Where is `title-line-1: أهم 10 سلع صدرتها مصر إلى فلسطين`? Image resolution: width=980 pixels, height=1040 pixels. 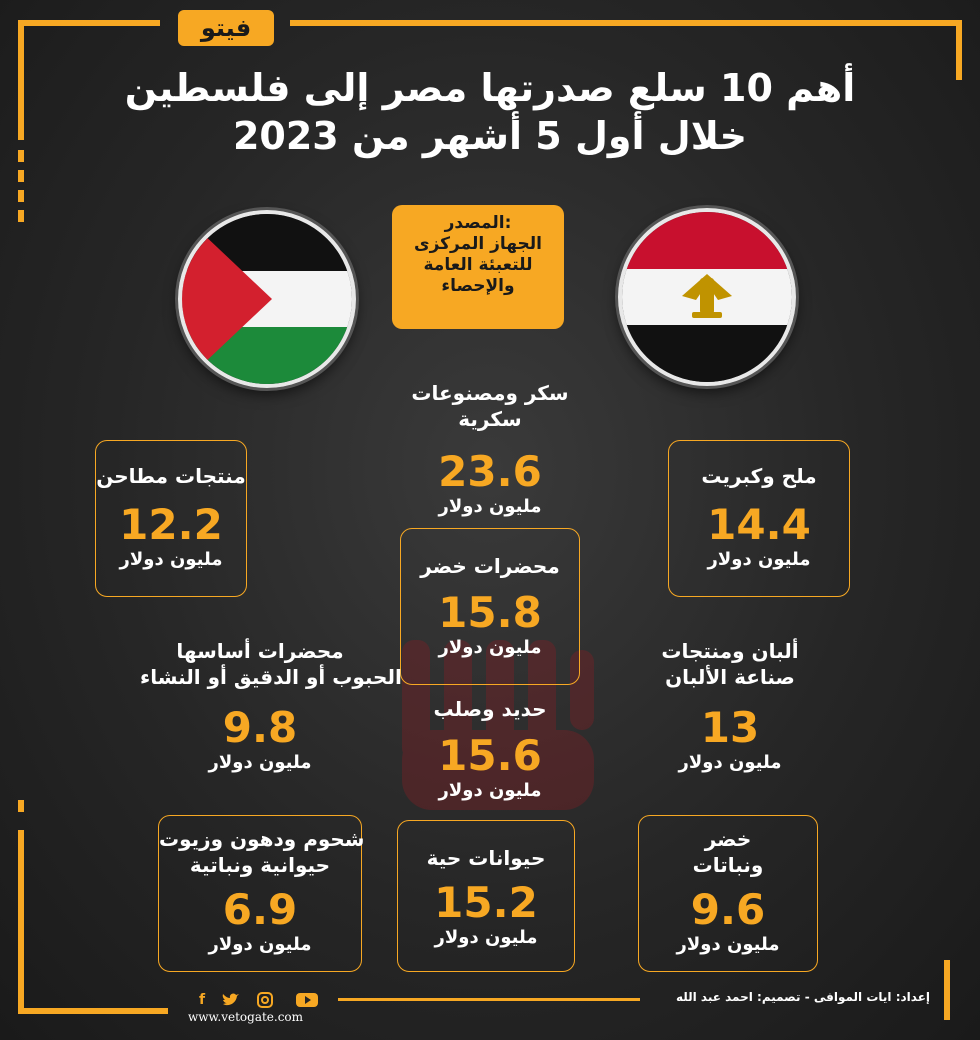
title-line-1: أهم 10 سلع صدرتها مصر إلى فلسطين is located at coordinates (490, 88).